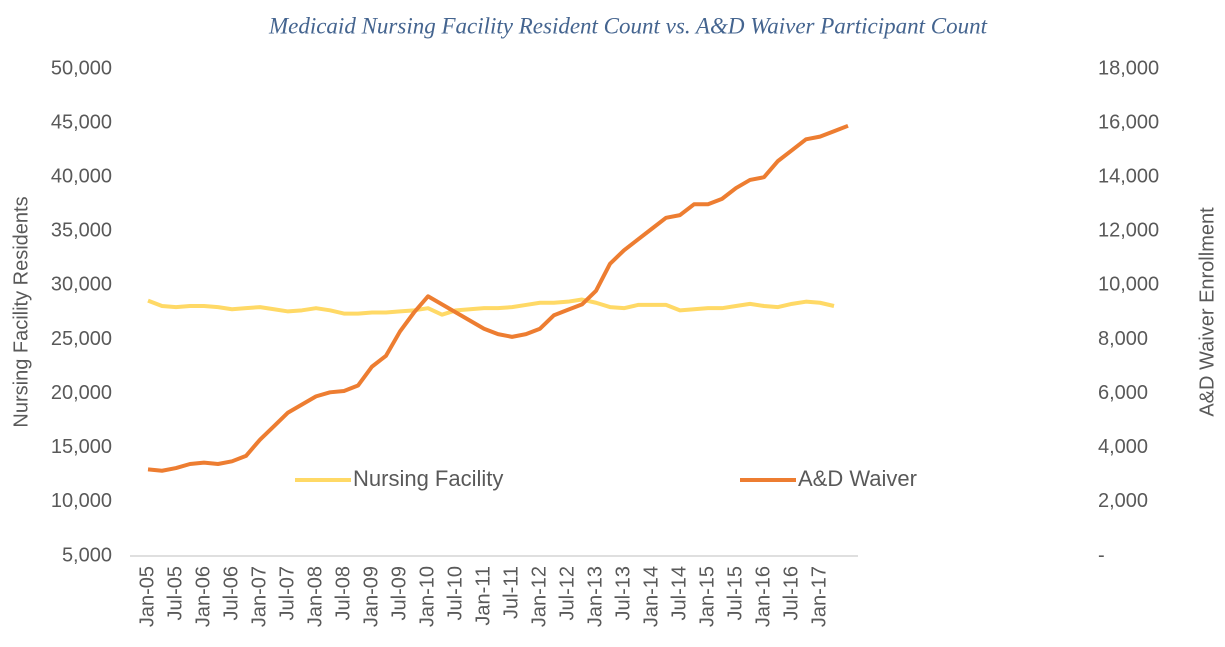 The height and width of the screenshot is (647, 1225). I want to click on x-tick-label: Jan-10, so click(427, 596).